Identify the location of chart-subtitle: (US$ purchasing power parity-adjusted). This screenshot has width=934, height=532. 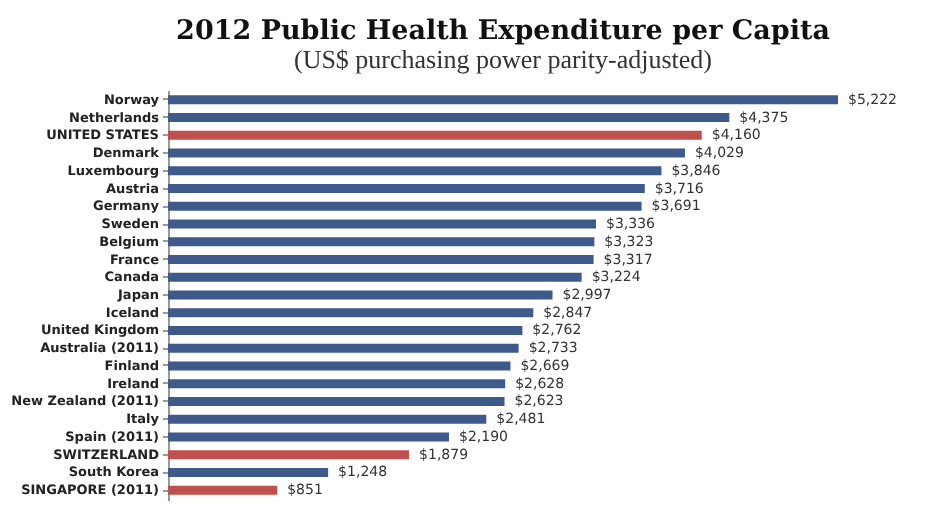
(503, 59).